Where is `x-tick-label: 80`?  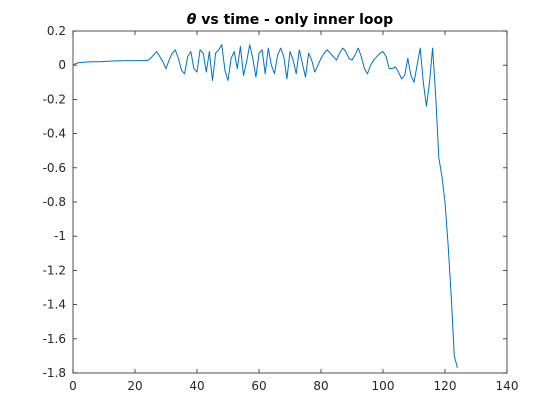 x-tick-label: 80 is located at coordinates (320, 386).